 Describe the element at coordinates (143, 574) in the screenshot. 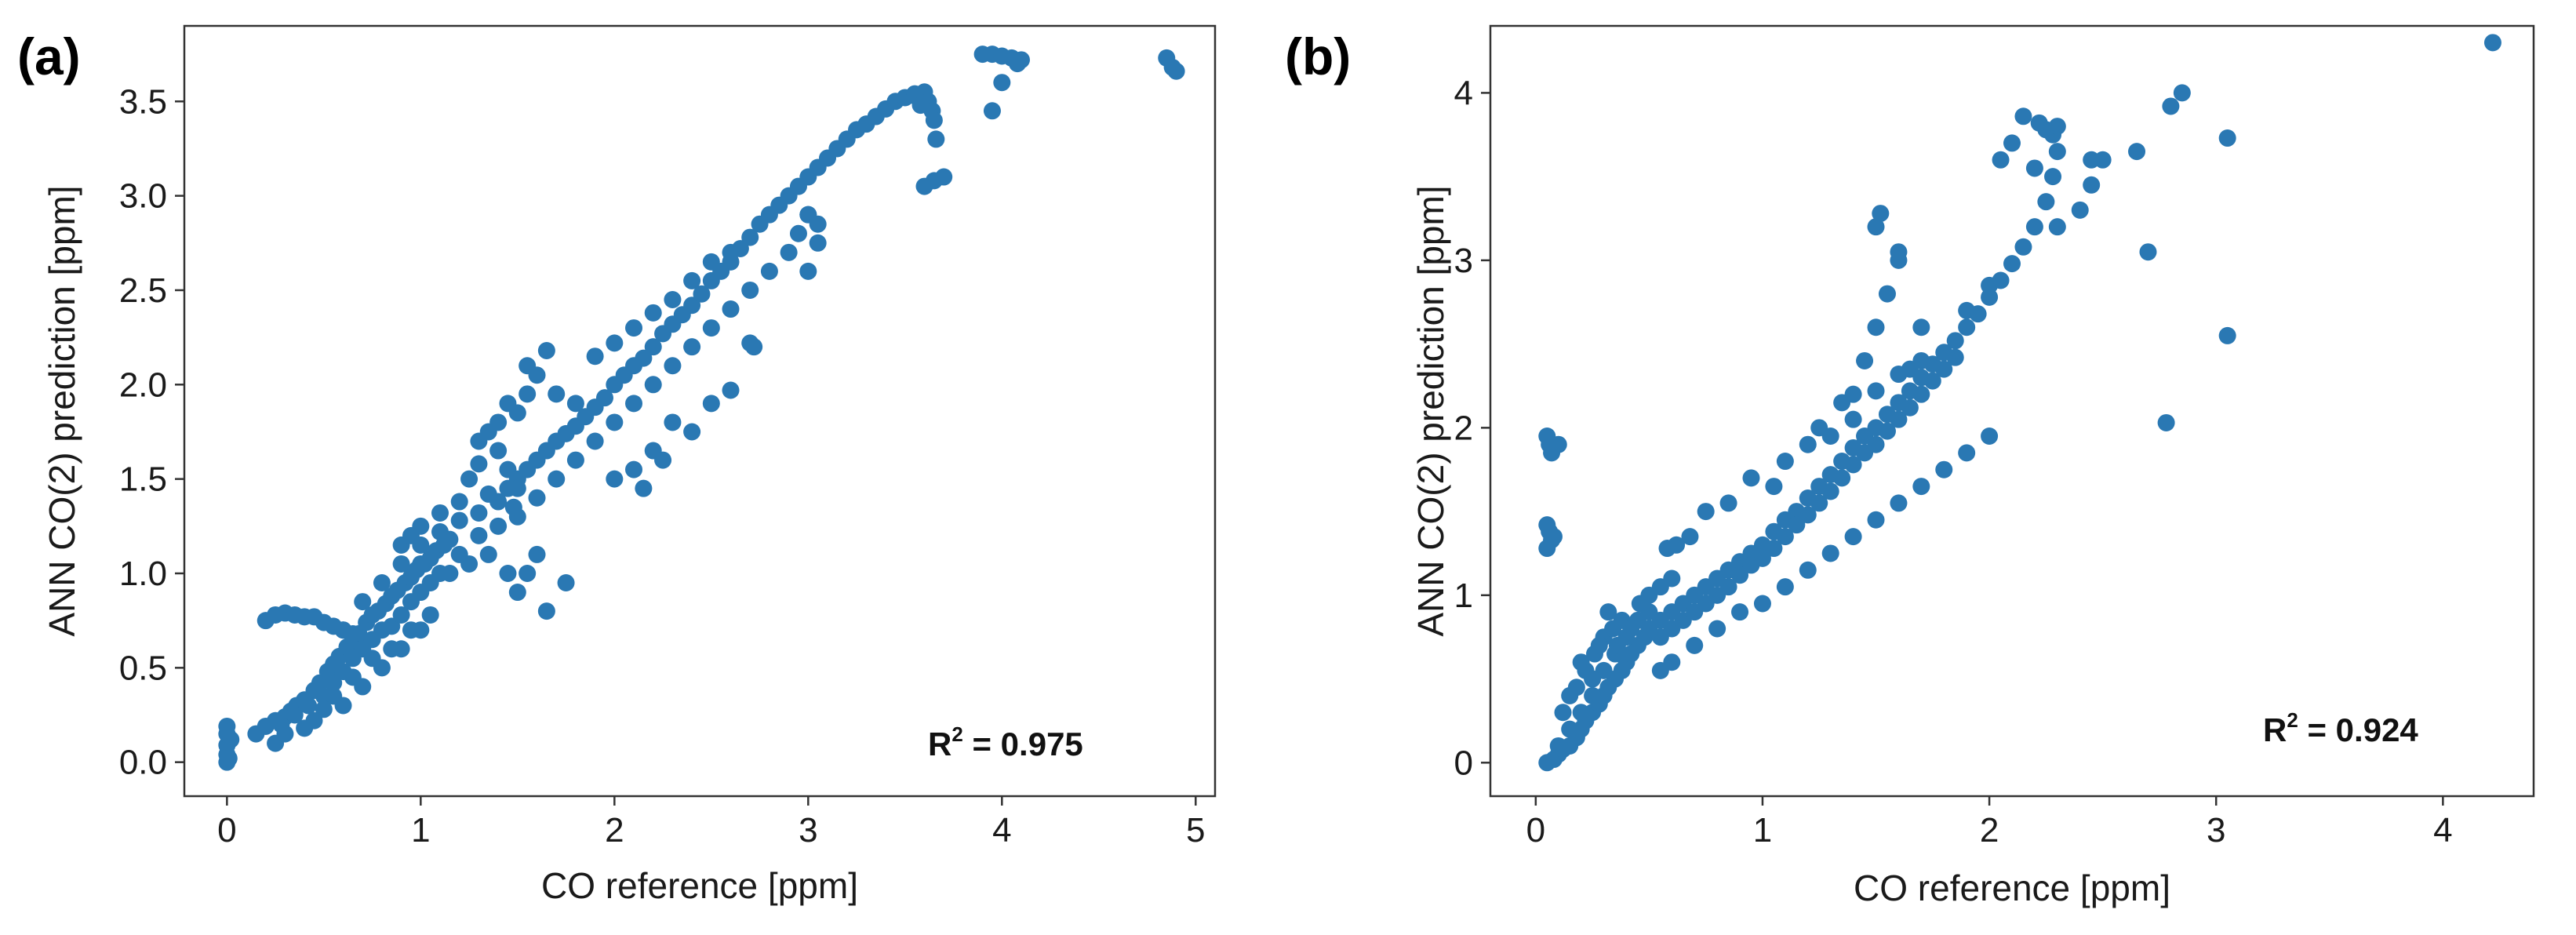

I see `y-tick-label-a-2: 1.0` at that location.